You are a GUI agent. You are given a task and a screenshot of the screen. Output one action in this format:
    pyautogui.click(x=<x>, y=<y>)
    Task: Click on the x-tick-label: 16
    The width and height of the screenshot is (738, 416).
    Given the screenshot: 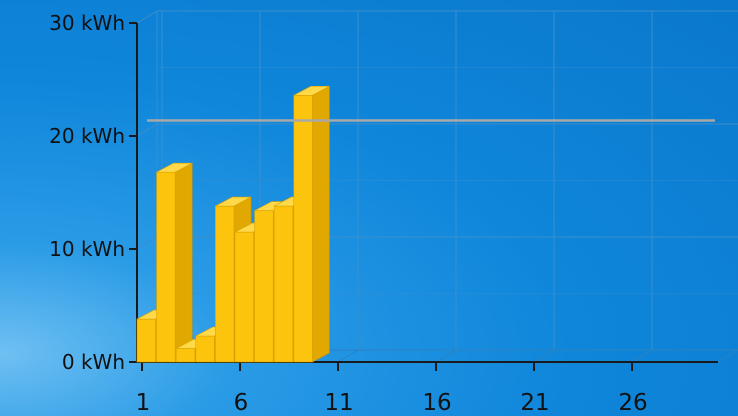 What is the action you would take?
    pyautogui.click(x=436, y=403)
    